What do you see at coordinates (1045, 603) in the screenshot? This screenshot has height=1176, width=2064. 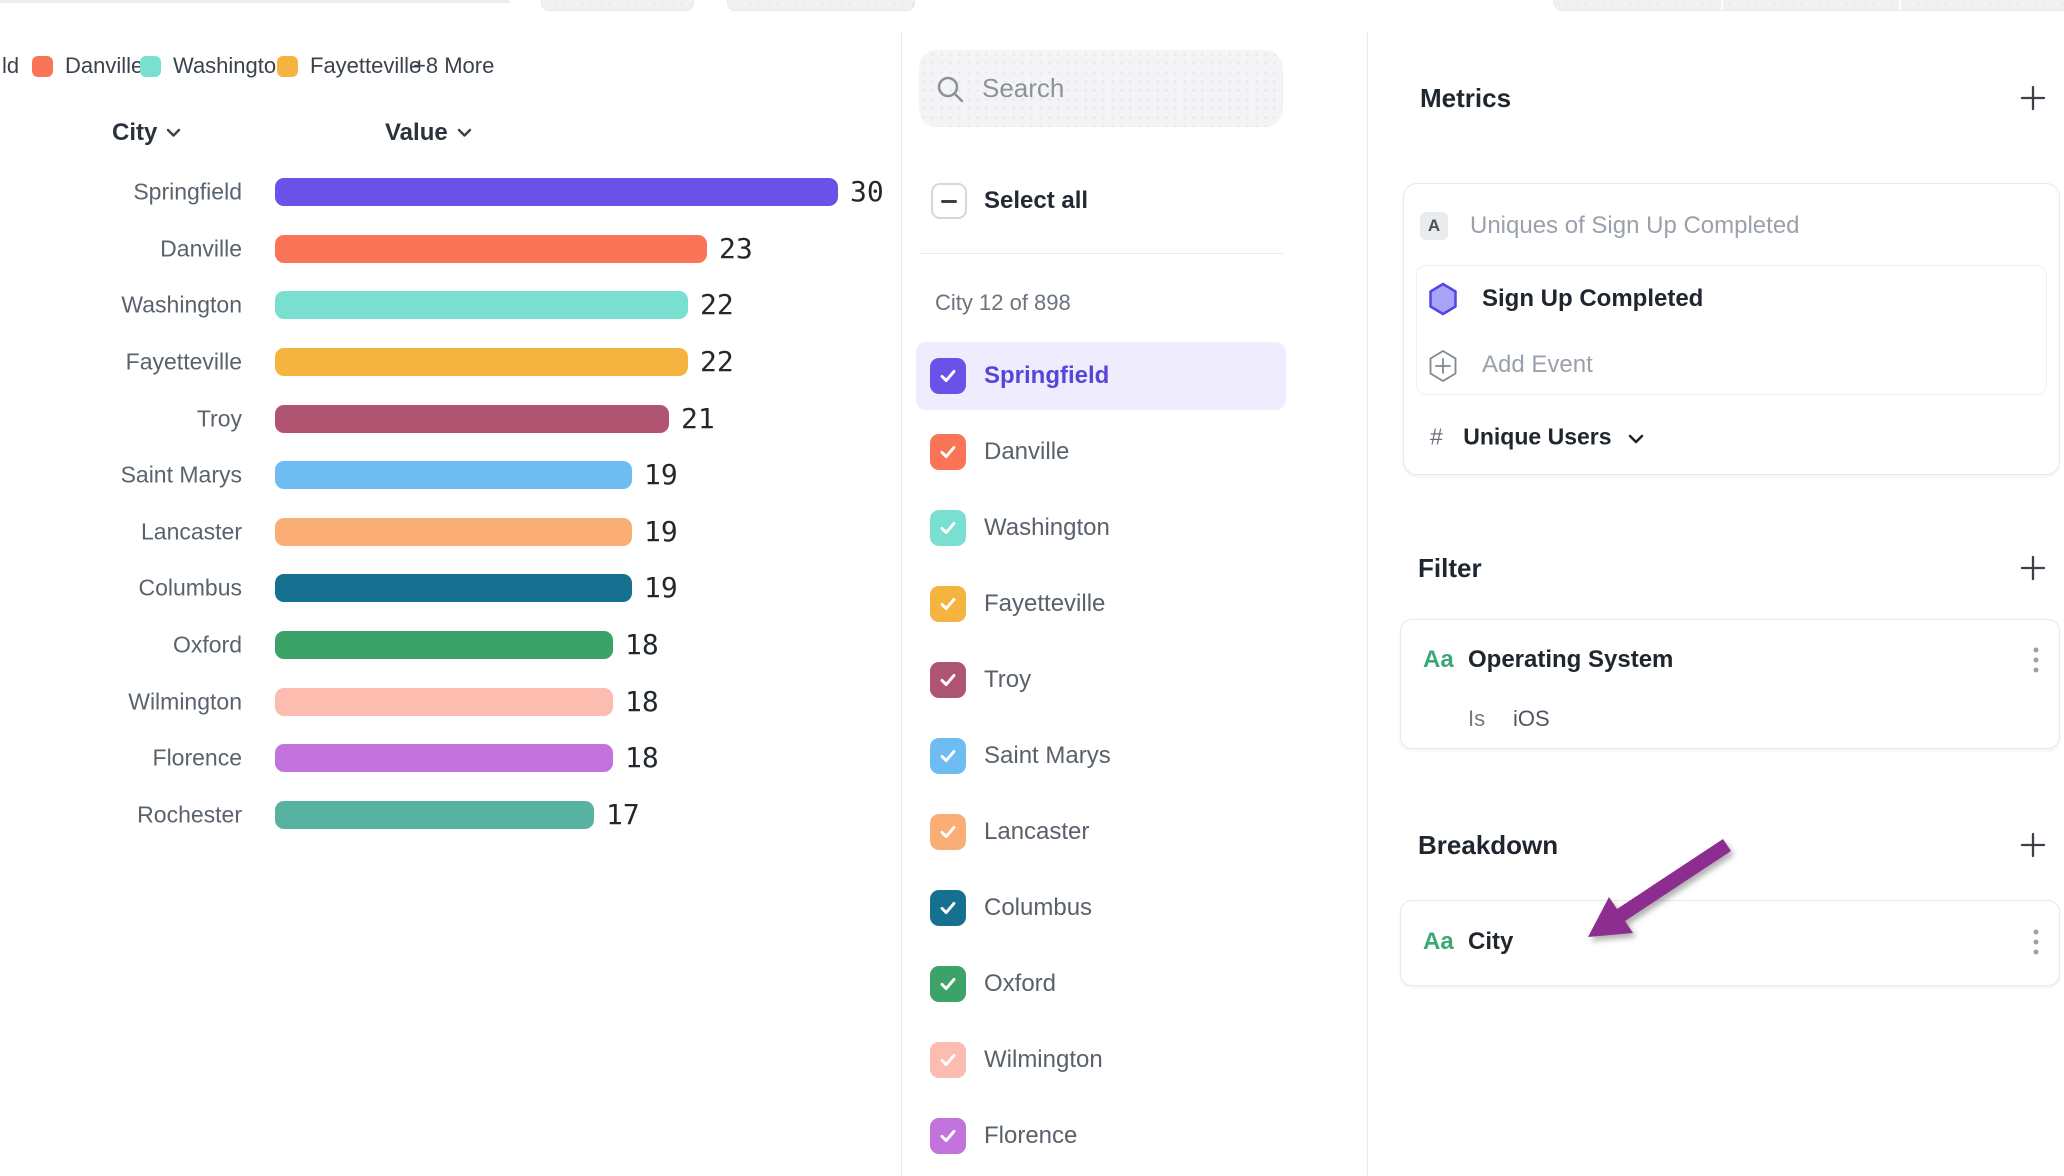 I see `city-list-item: Fayetteville` at bounding box center [1045, 603].